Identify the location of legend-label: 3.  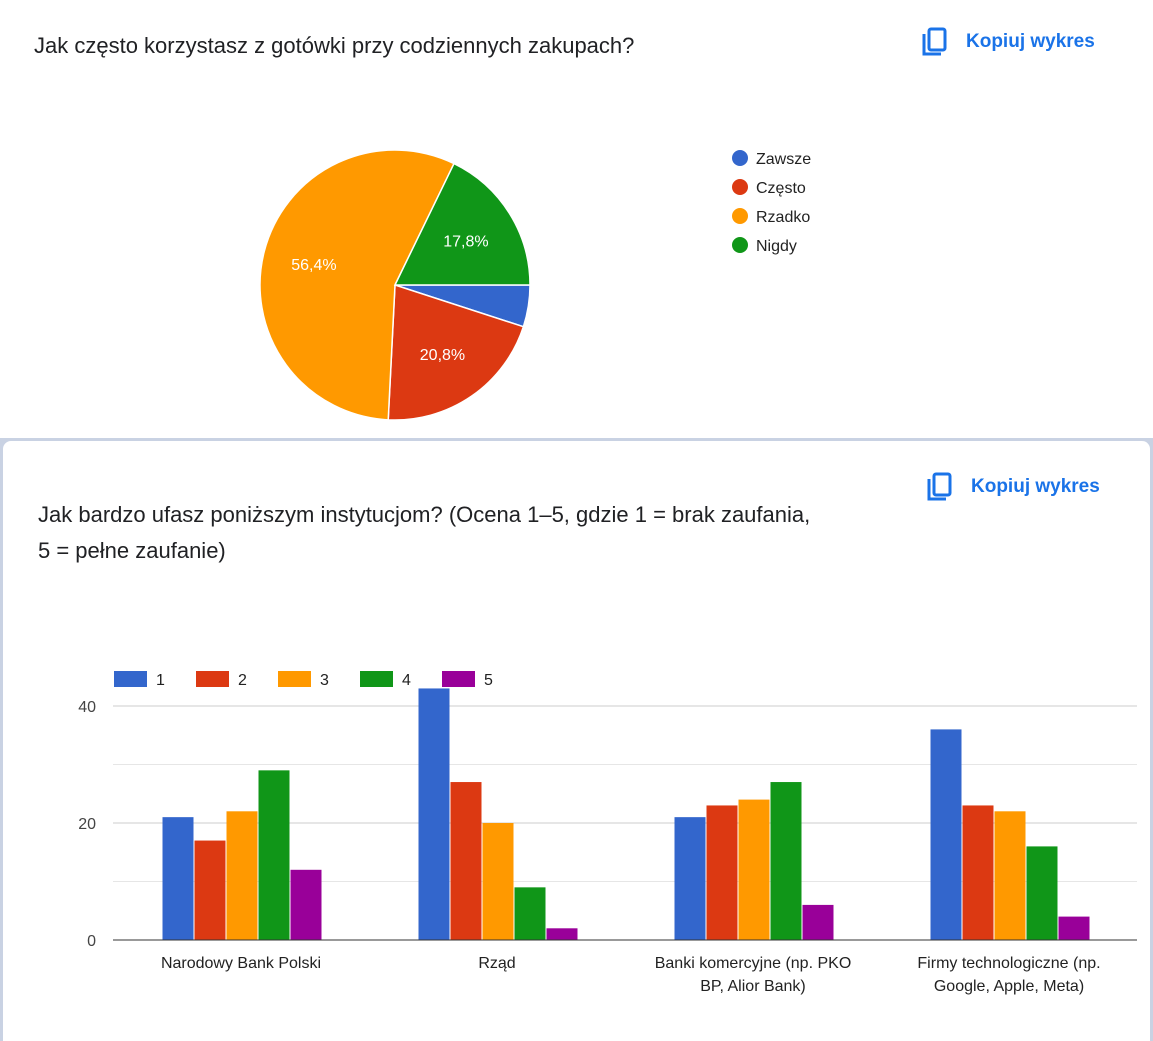
(324, 680).